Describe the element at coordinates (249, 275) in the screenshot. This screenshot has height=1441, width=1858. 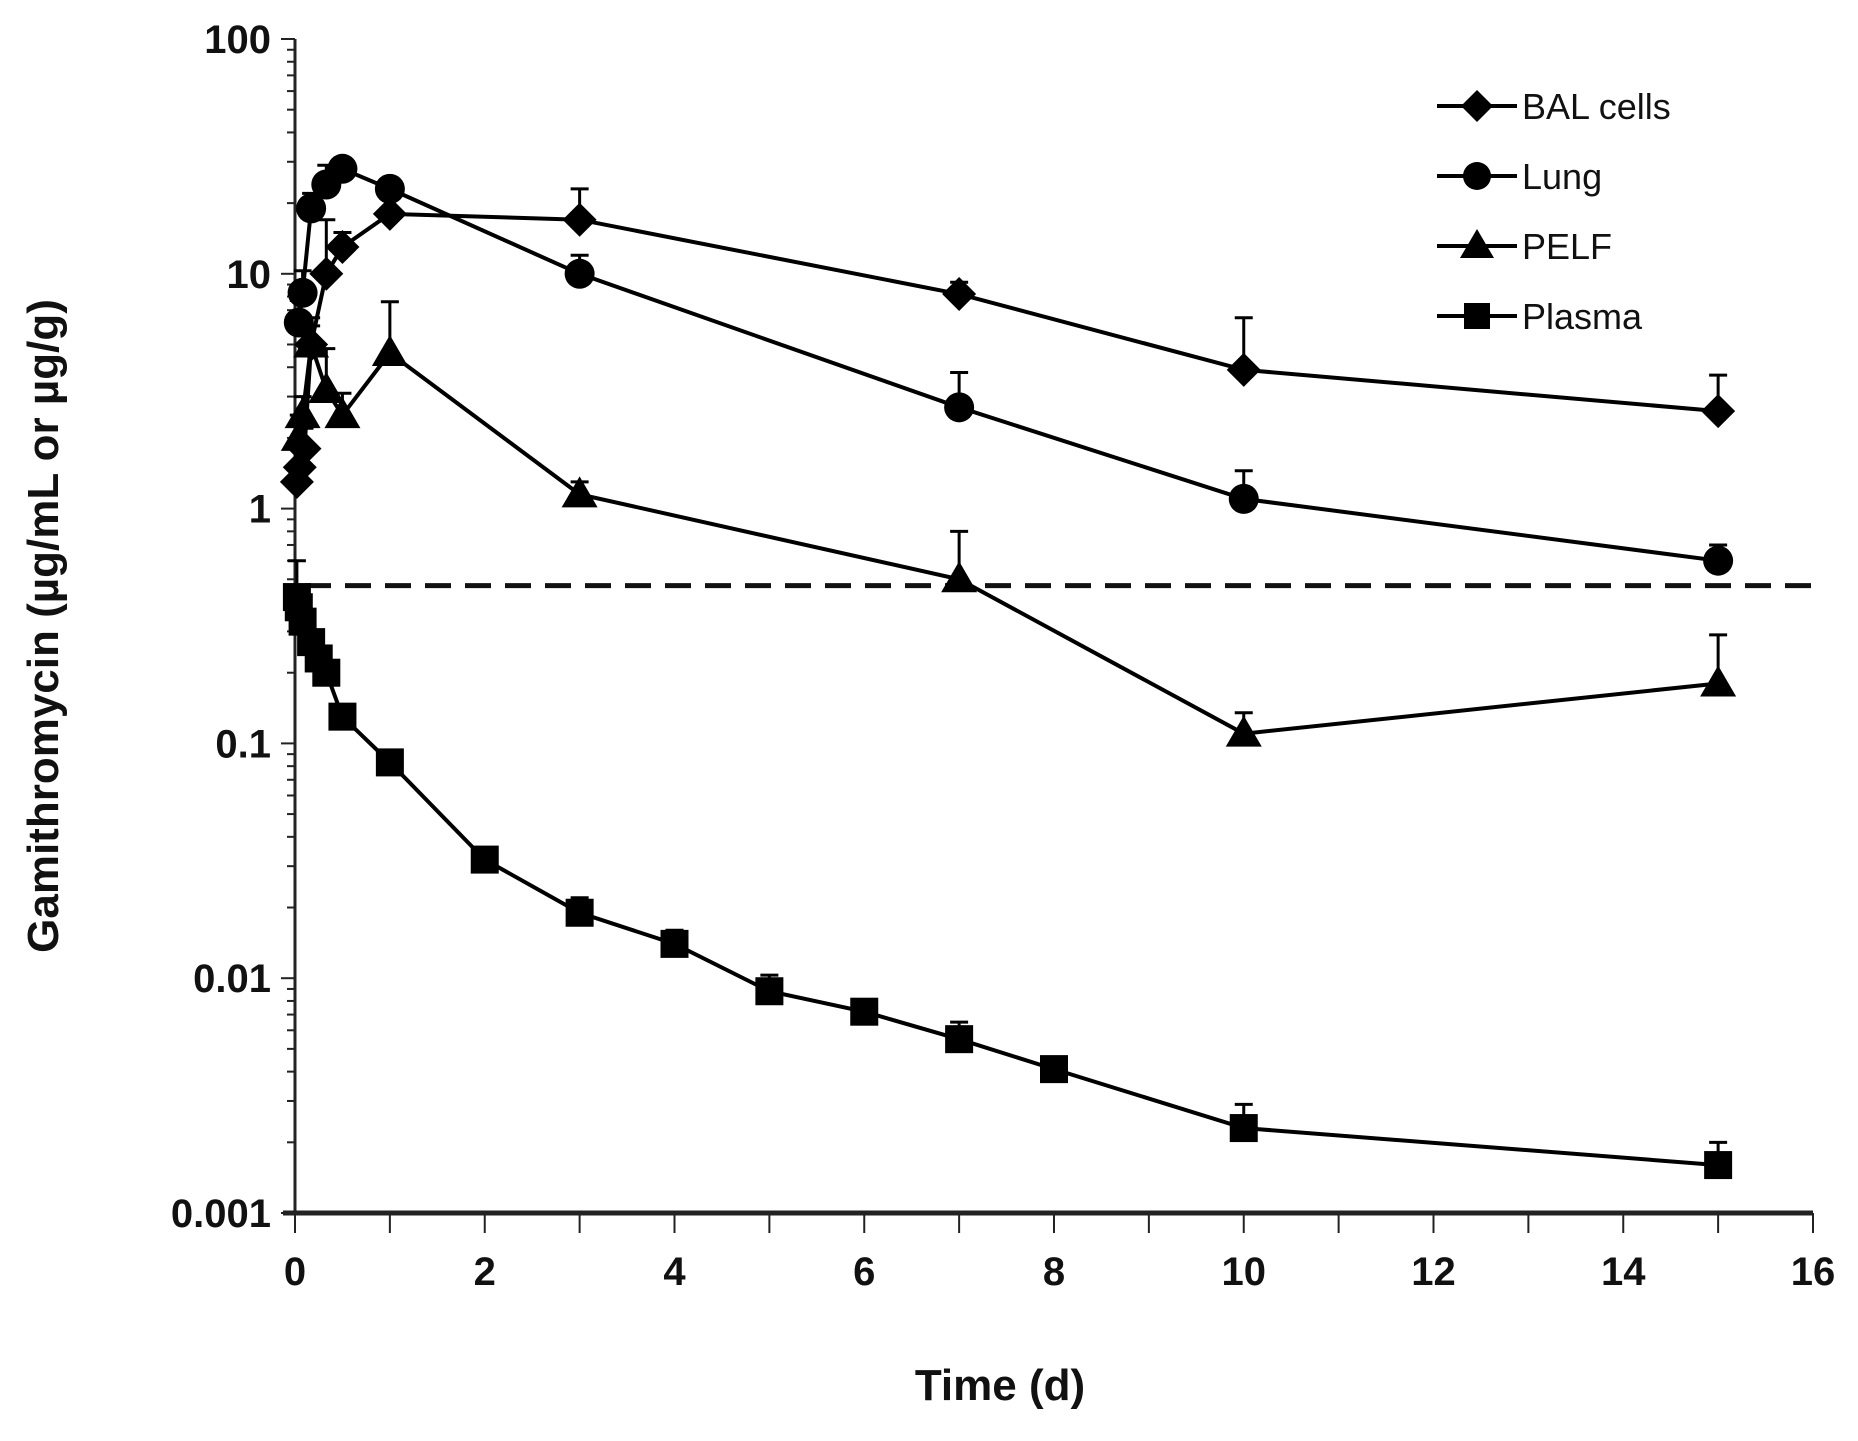
I see `y-tick-label: 10` at that location.